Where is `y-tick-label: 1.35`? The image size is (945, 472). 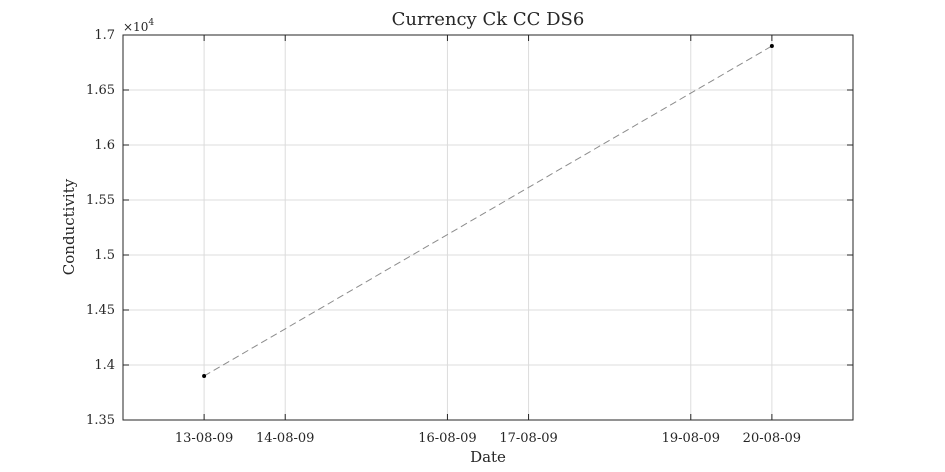
y-tick-label: 1.35 is located at coordinates (100, 420).